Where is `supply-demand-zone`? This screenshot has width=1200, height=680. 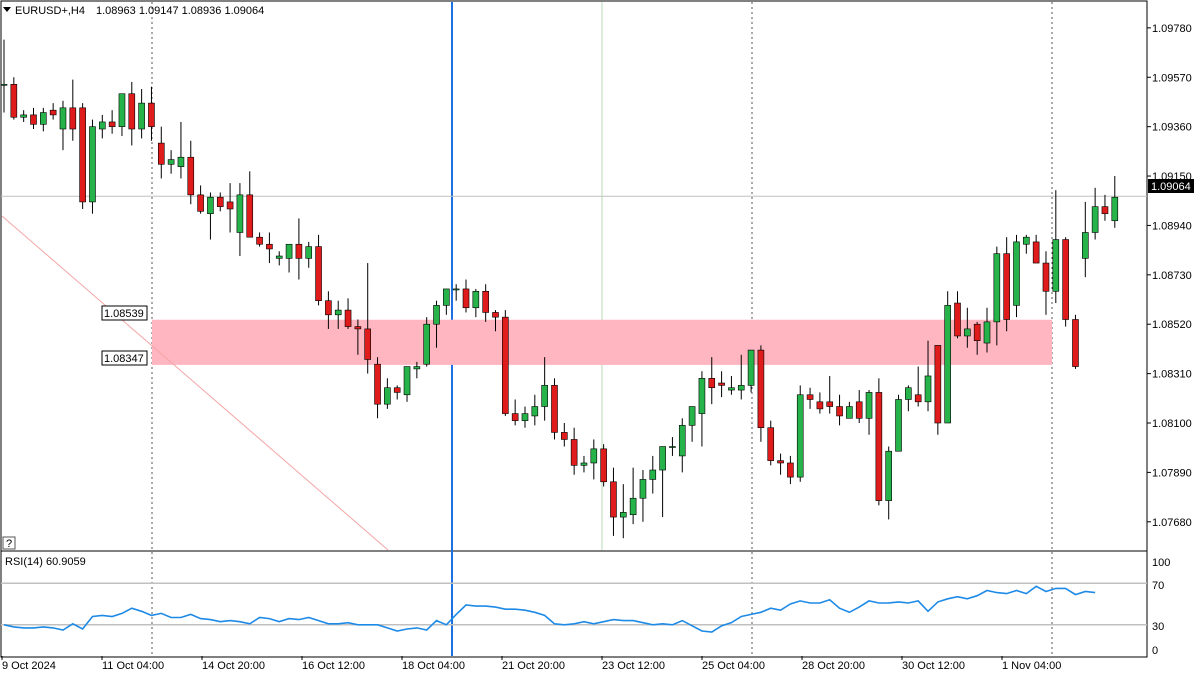
supply-demand-zone is located at coordinates (602, 342).